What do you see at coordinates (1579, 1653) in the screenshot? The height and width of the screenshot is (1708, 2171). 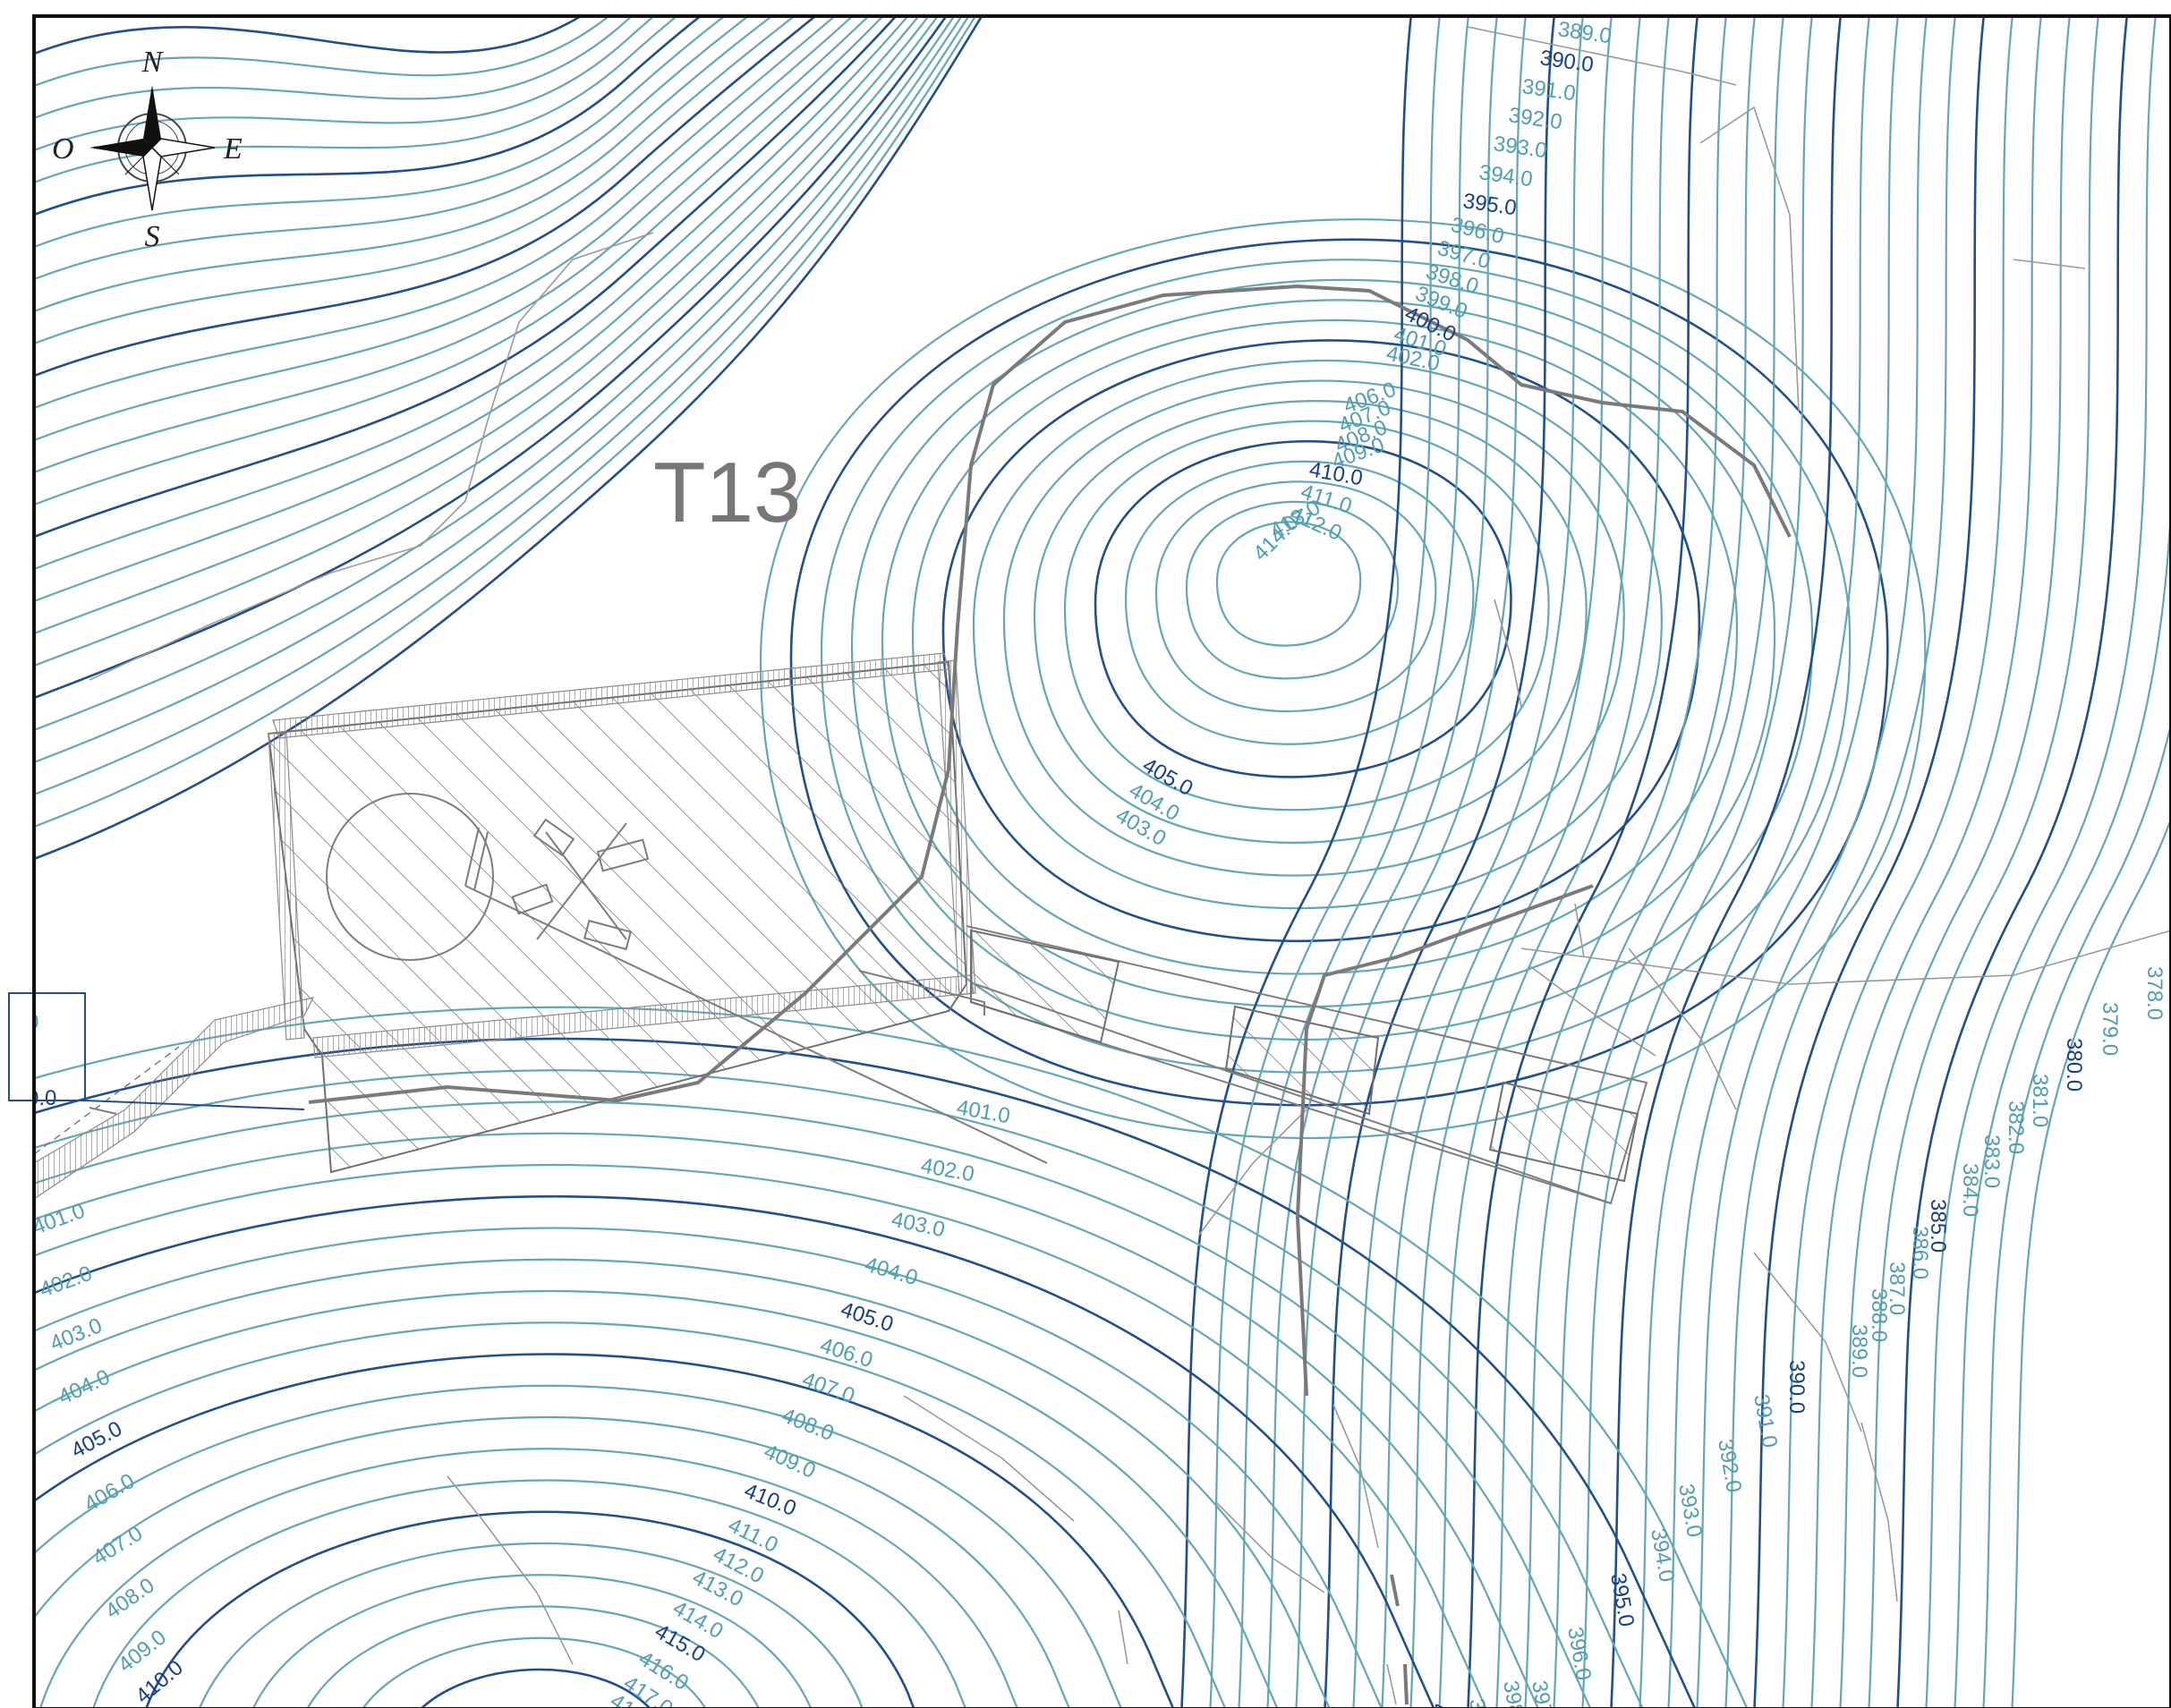 I see `contour-label: 396.0` at bounding box center [1579, 1653].